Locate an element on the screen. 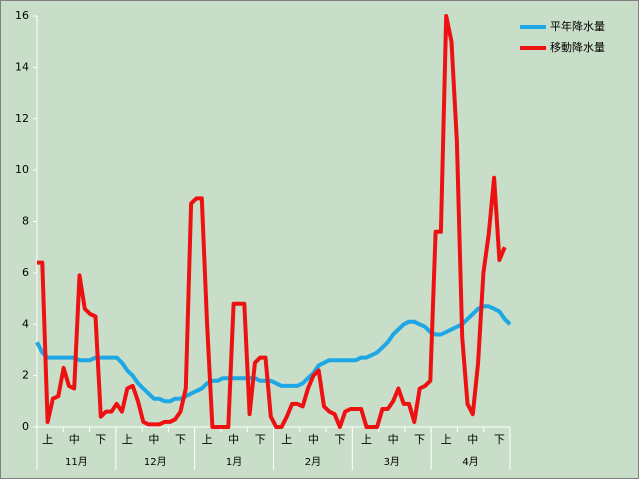  month-label: 3月 is located at coordinates (392, 462).